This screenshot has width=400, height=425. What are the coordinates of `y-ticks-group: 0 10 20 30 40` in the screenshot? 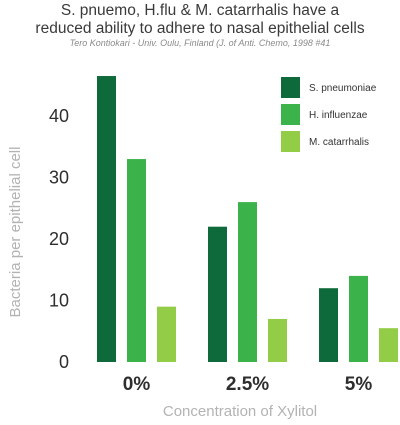 It's located at (59, 239).